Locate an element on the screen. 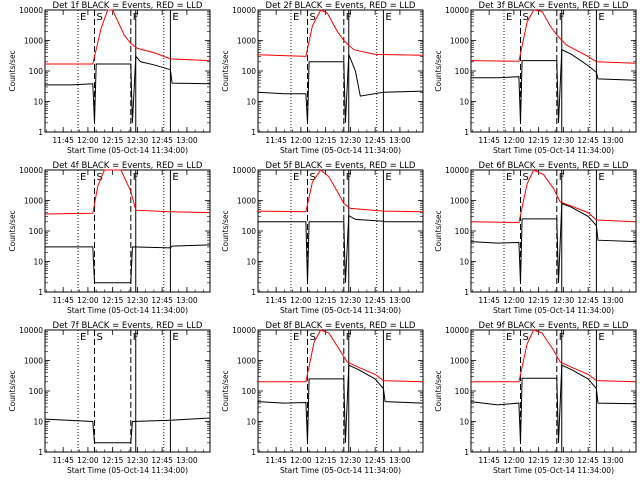 This screenshot has height=480, width=640. panel-7-marker-label: E is located at coordinates (175, 337).